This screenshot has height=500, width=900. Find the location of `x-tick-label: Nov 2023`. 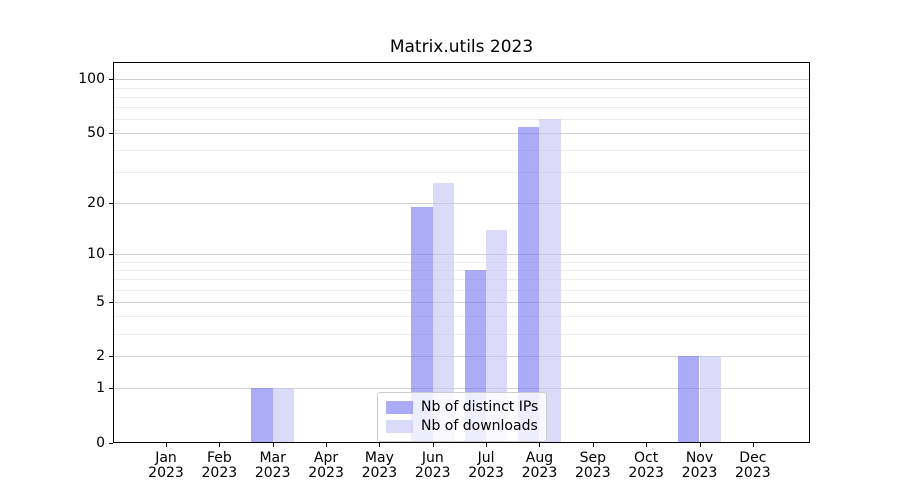

x-tick-label: Nov 2023 is located at coordinates (700, 466).